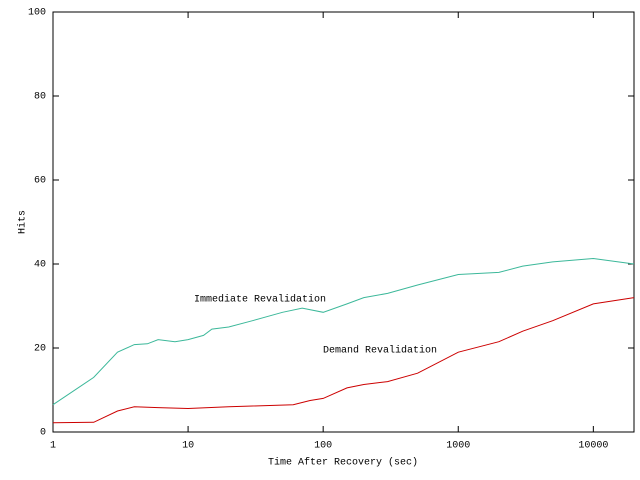 This screenshot has height=480, width=640. Describe the element at coordinates (40, 349) in the screenshot. I see `y-tick-label: 20` at that location.